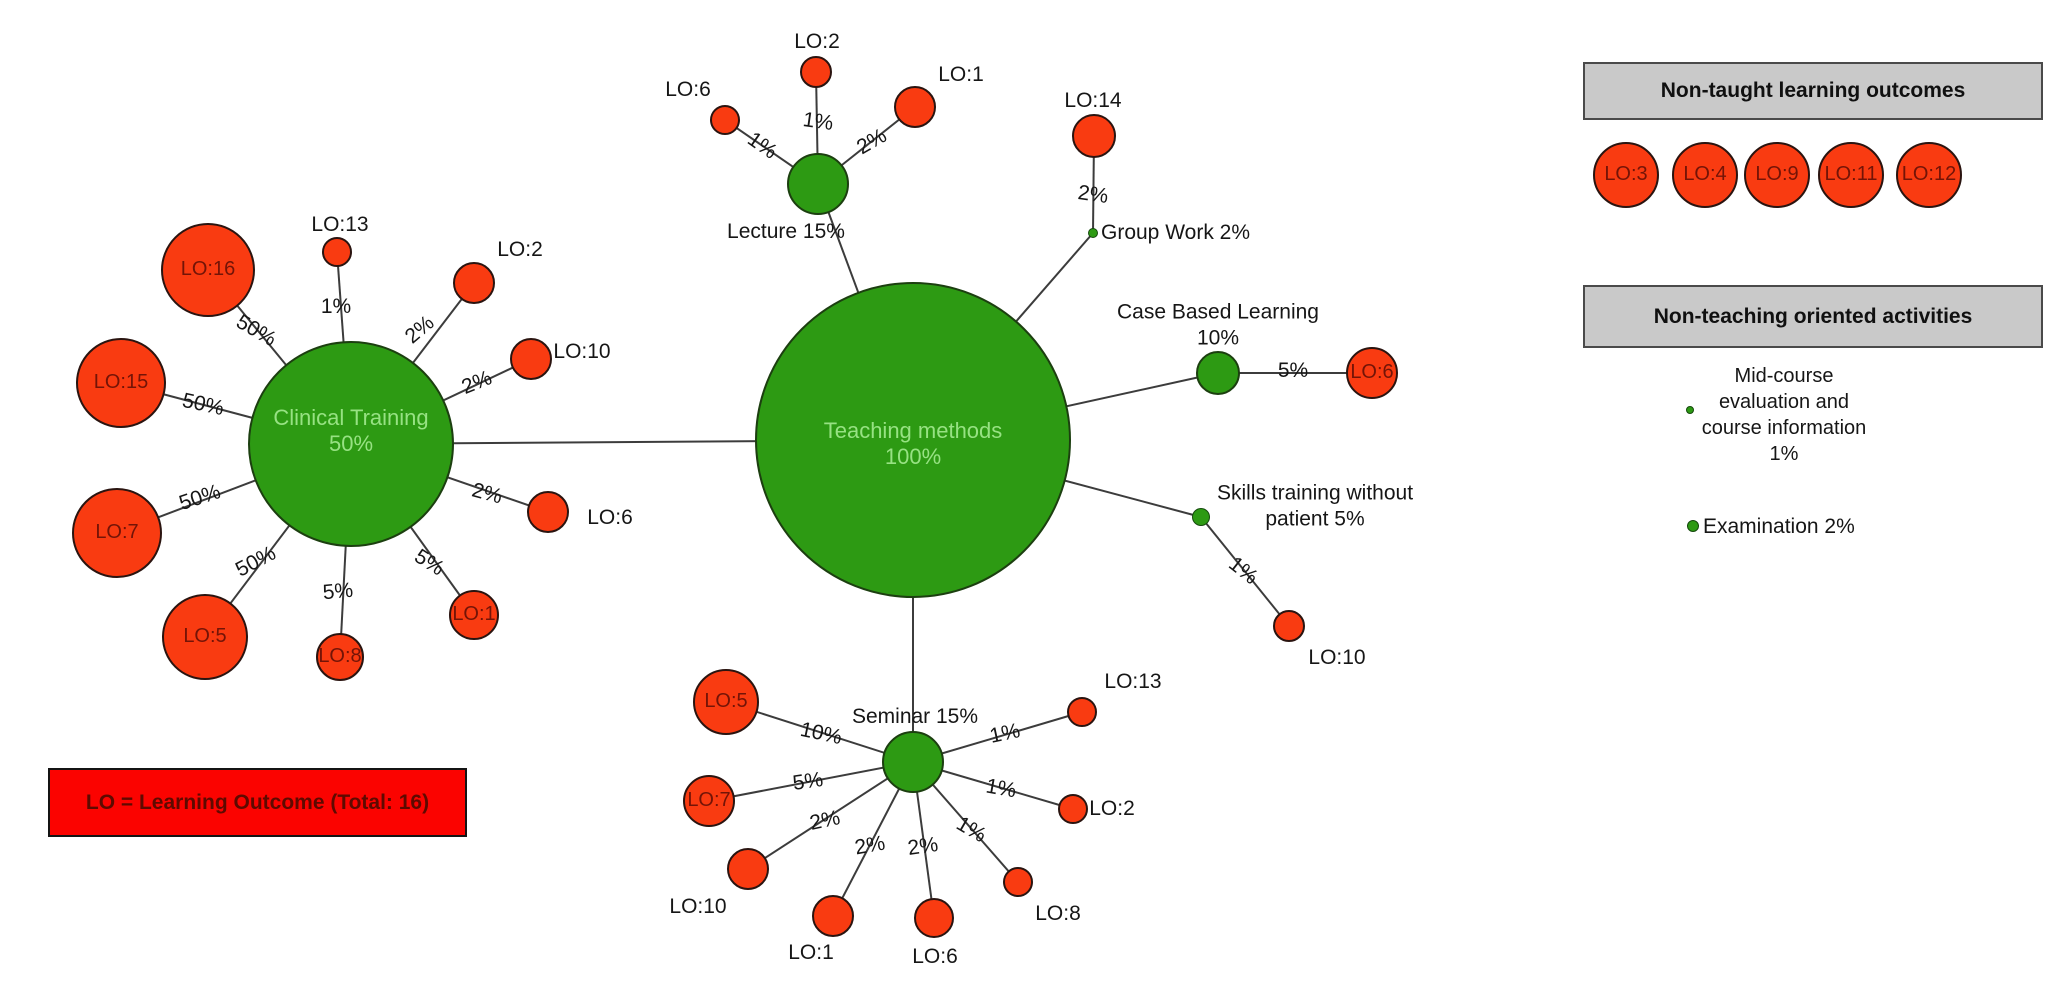  What do you see at coordinates (961, 75) in the screenshot?
I see `node-label-le1: LO:1` at bounding box center [961, 75].